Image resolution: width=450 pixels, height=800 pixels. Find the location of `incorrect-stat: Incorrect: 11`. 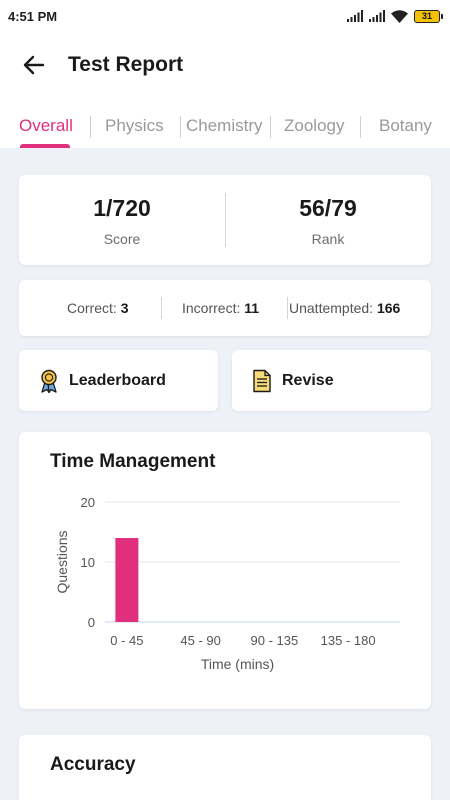

incorrect-stat: Incorrect: 11 is located at coordinates (220, 308).